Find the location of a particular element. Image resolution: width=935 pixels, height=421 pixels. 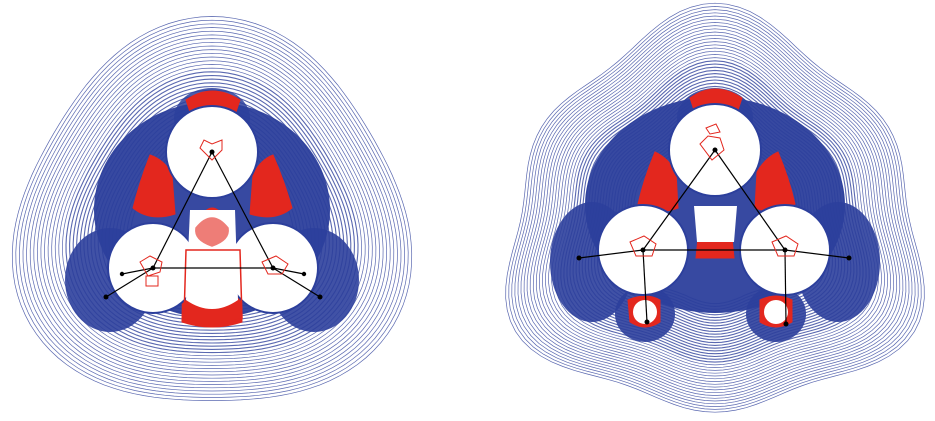

left-small-red-marks is located at coordinates (214, 213).